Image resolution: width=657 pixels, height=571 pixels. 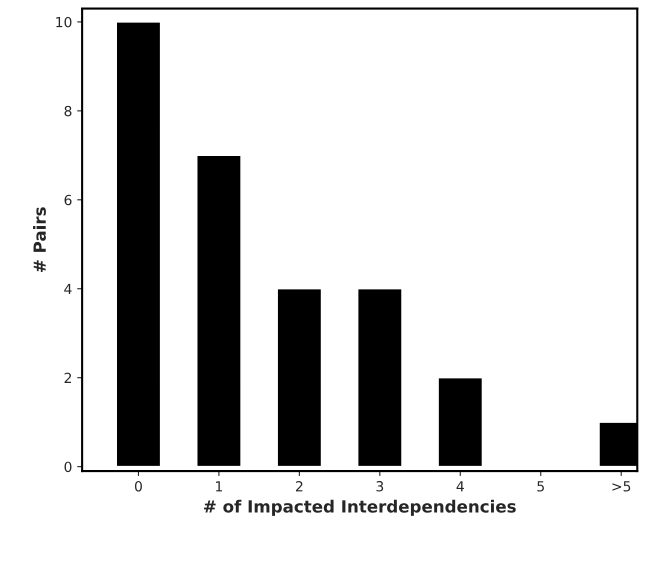 What do you see at coordinates (68, 377) in the screenshot?
I see `y-tick-label: 2` at bounding box center [68, 377].